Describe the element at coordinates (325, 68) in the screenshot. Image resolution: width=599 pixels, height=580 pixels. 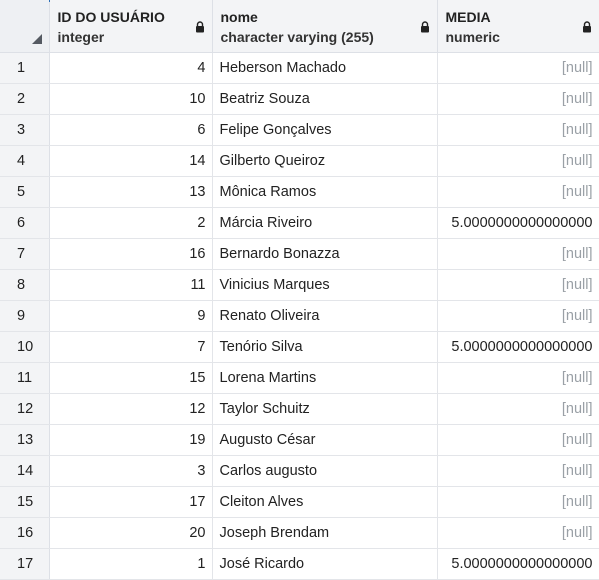
I see `cell-nome: Heberson Machado` at that location.